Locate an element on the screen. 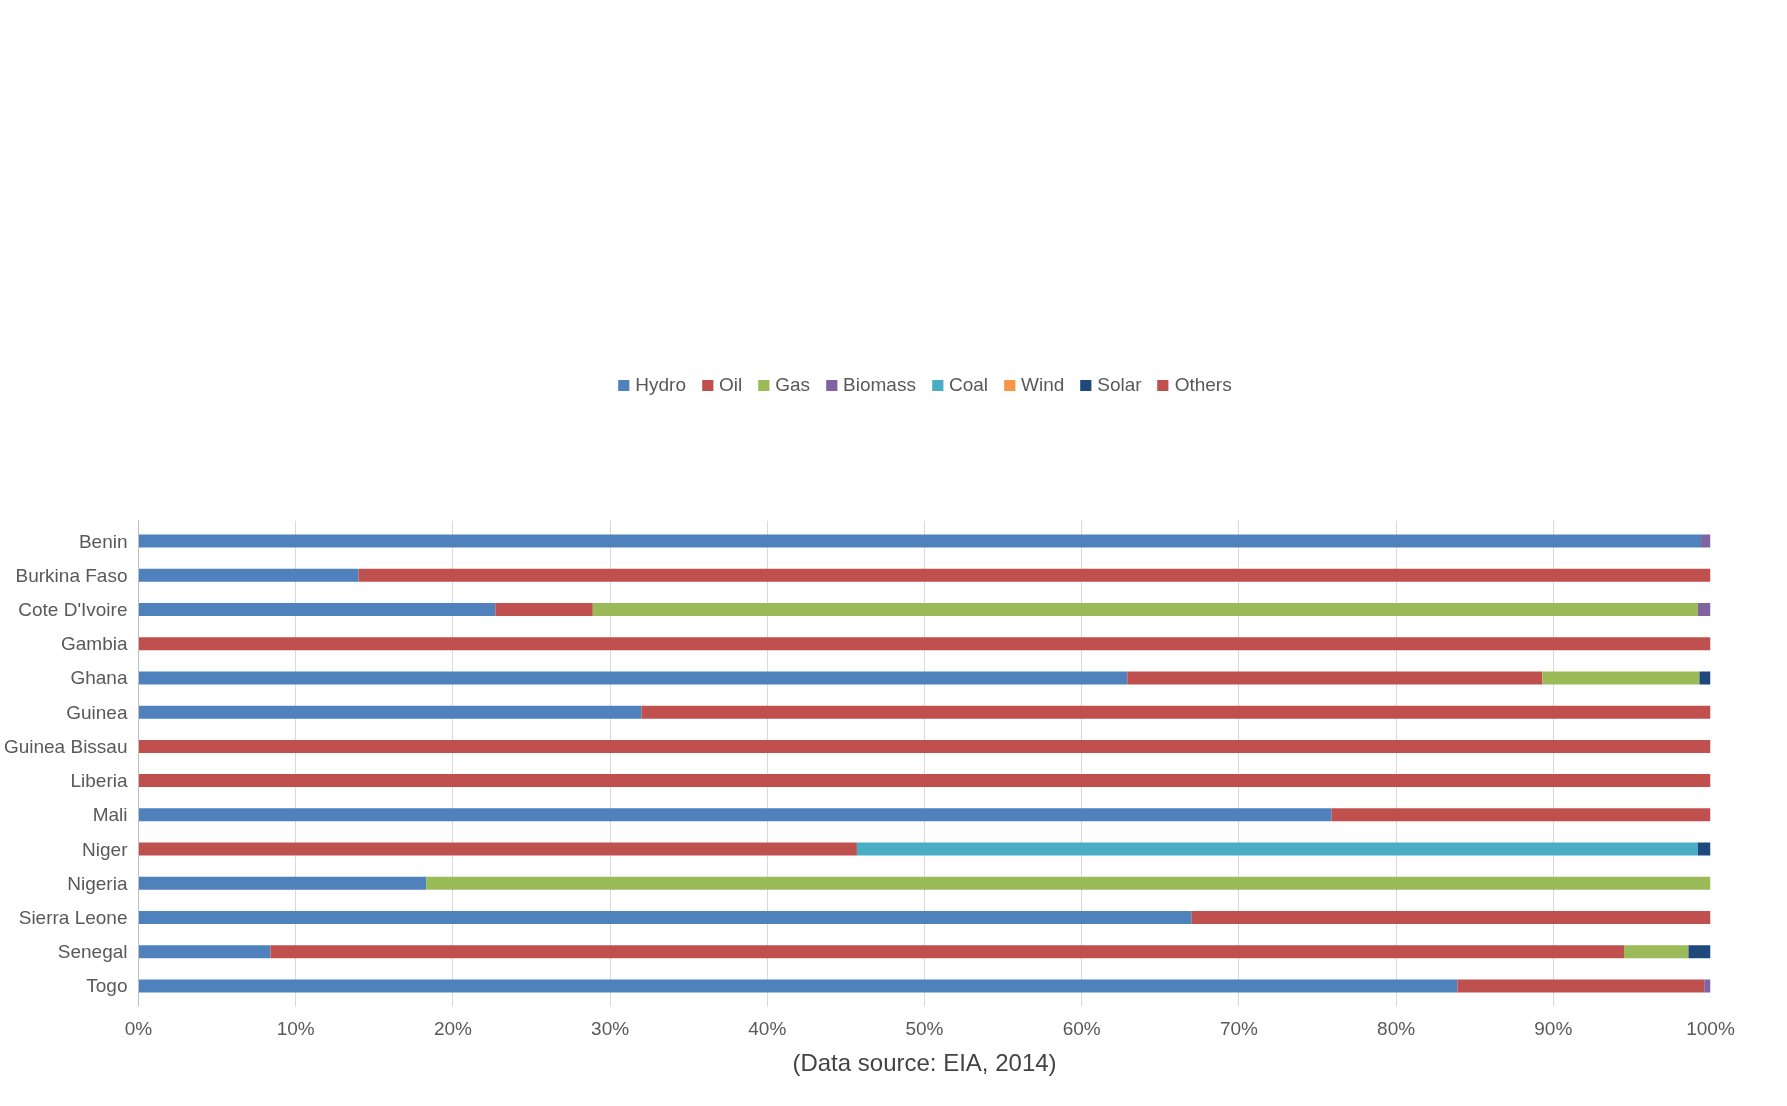  y-tick-label: Senegal is located at coordinates (92, 952).